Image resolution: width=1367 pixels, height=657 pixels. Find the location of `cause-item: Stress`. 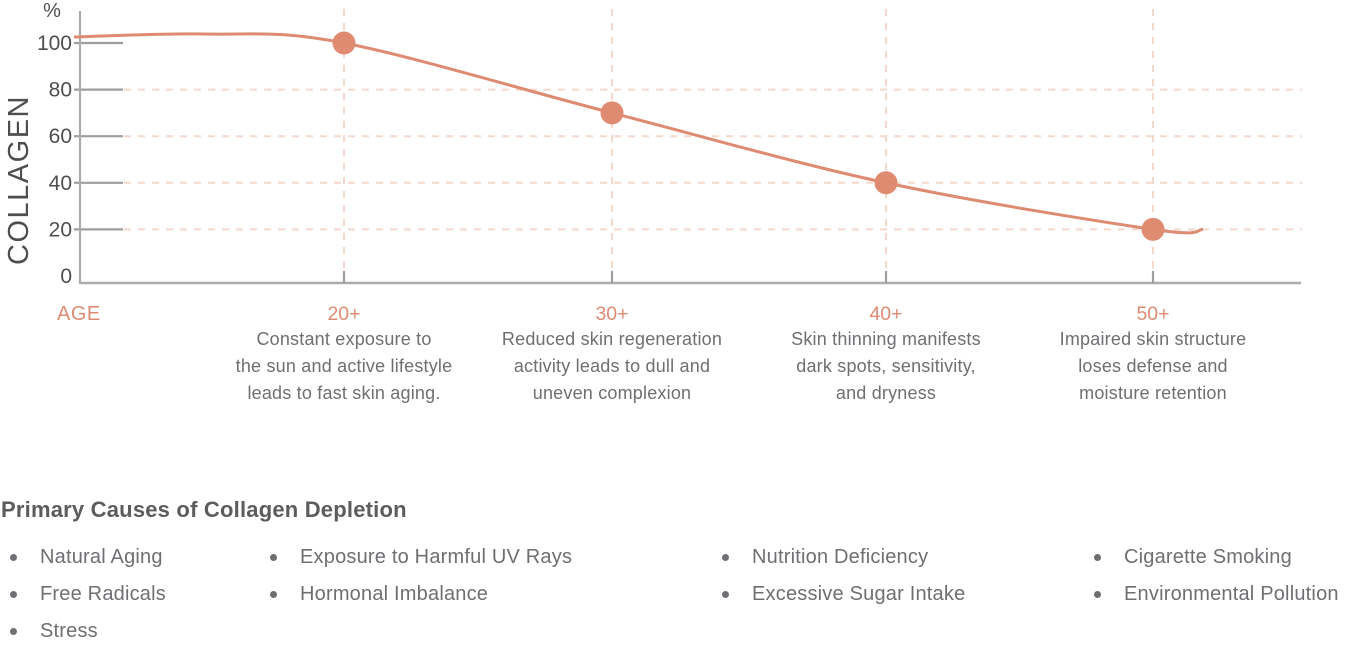

cause-item: Stress is located at coordinates (88, 631).